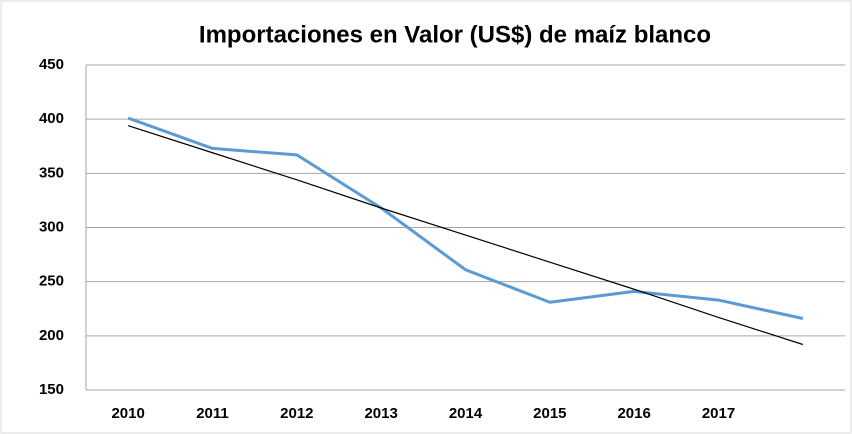  Describe the element at coordinates (212, 413) in the screenshot. I see `x-tick-label: 2011` at that location.